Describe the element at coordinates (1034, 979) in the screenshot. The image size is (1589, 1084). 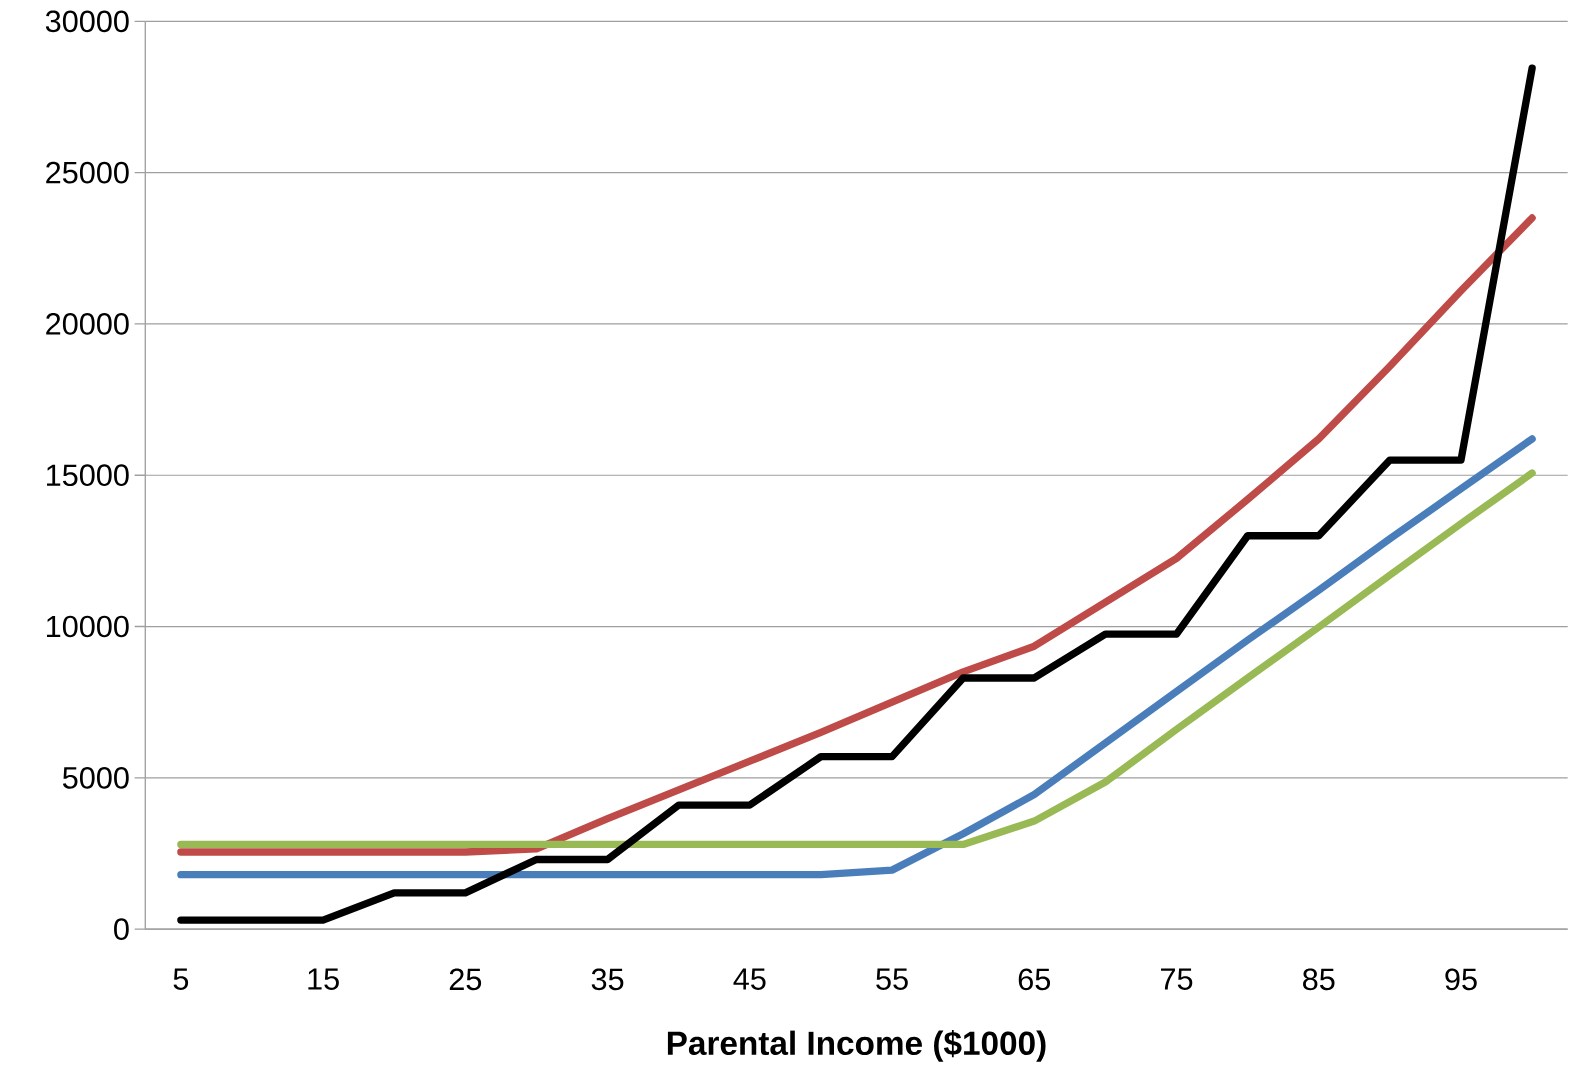
I see `x-tick-label: 65` at that location.